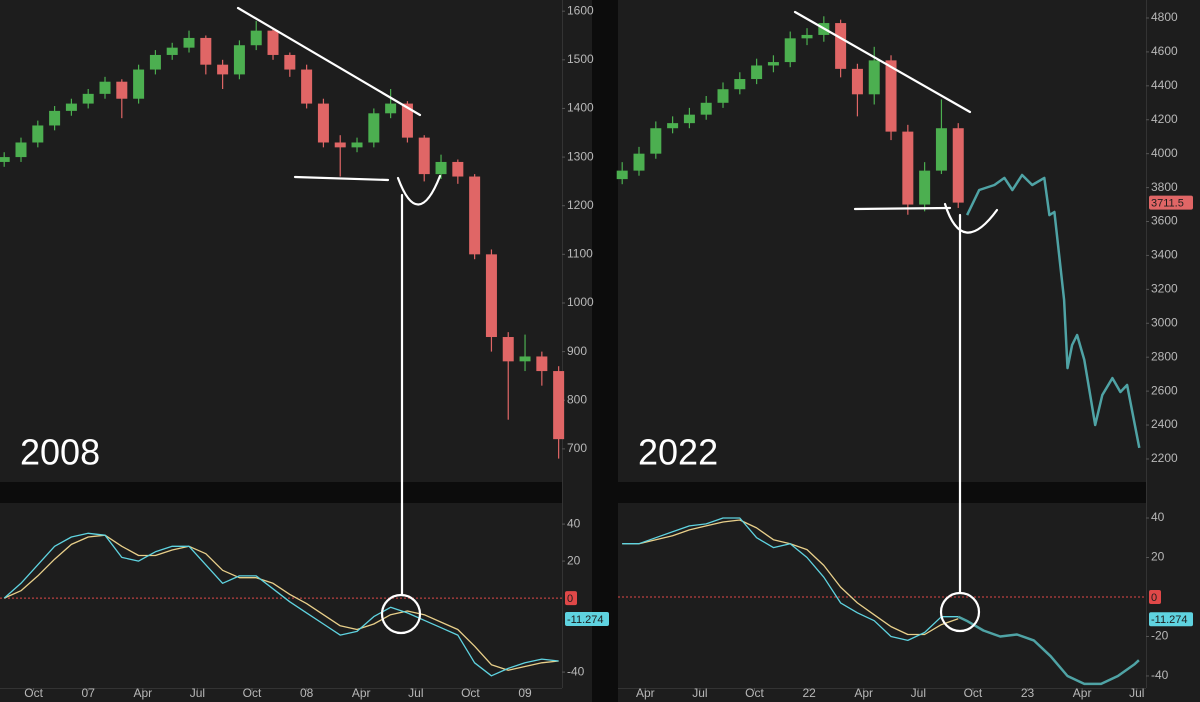 The height and width of the screenshot is (702, 1200). What do you see at coordinates (1164, 85) in the screenshot?
I see `y-tick-label: 4400` at bounding box center [1164, 85].